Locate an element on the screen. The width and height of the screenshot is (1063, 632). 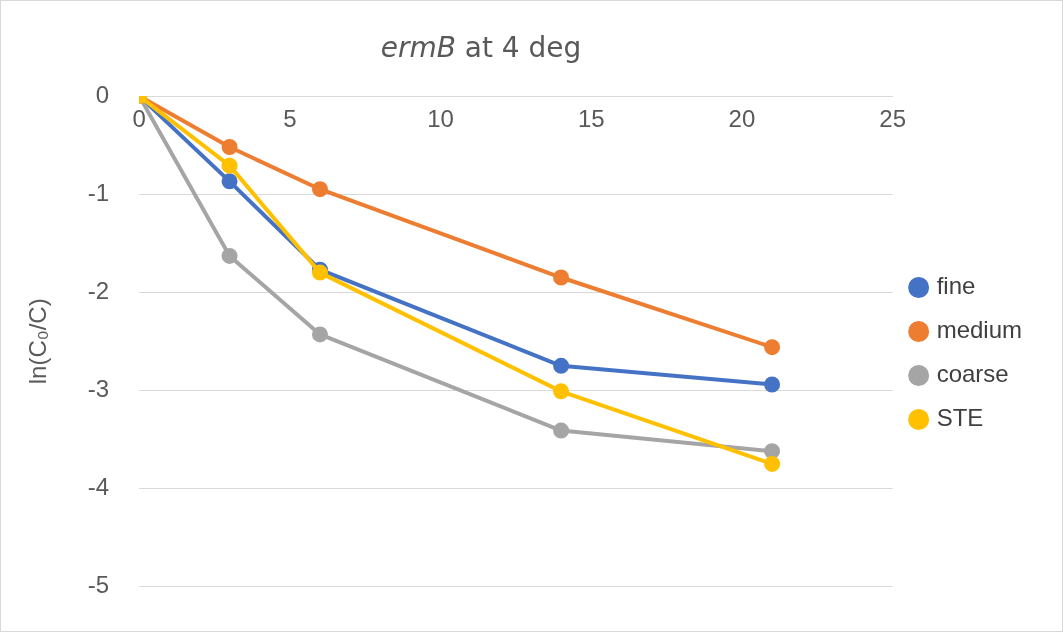
x-tick-label: 25 is located at coordinates (892, 119).